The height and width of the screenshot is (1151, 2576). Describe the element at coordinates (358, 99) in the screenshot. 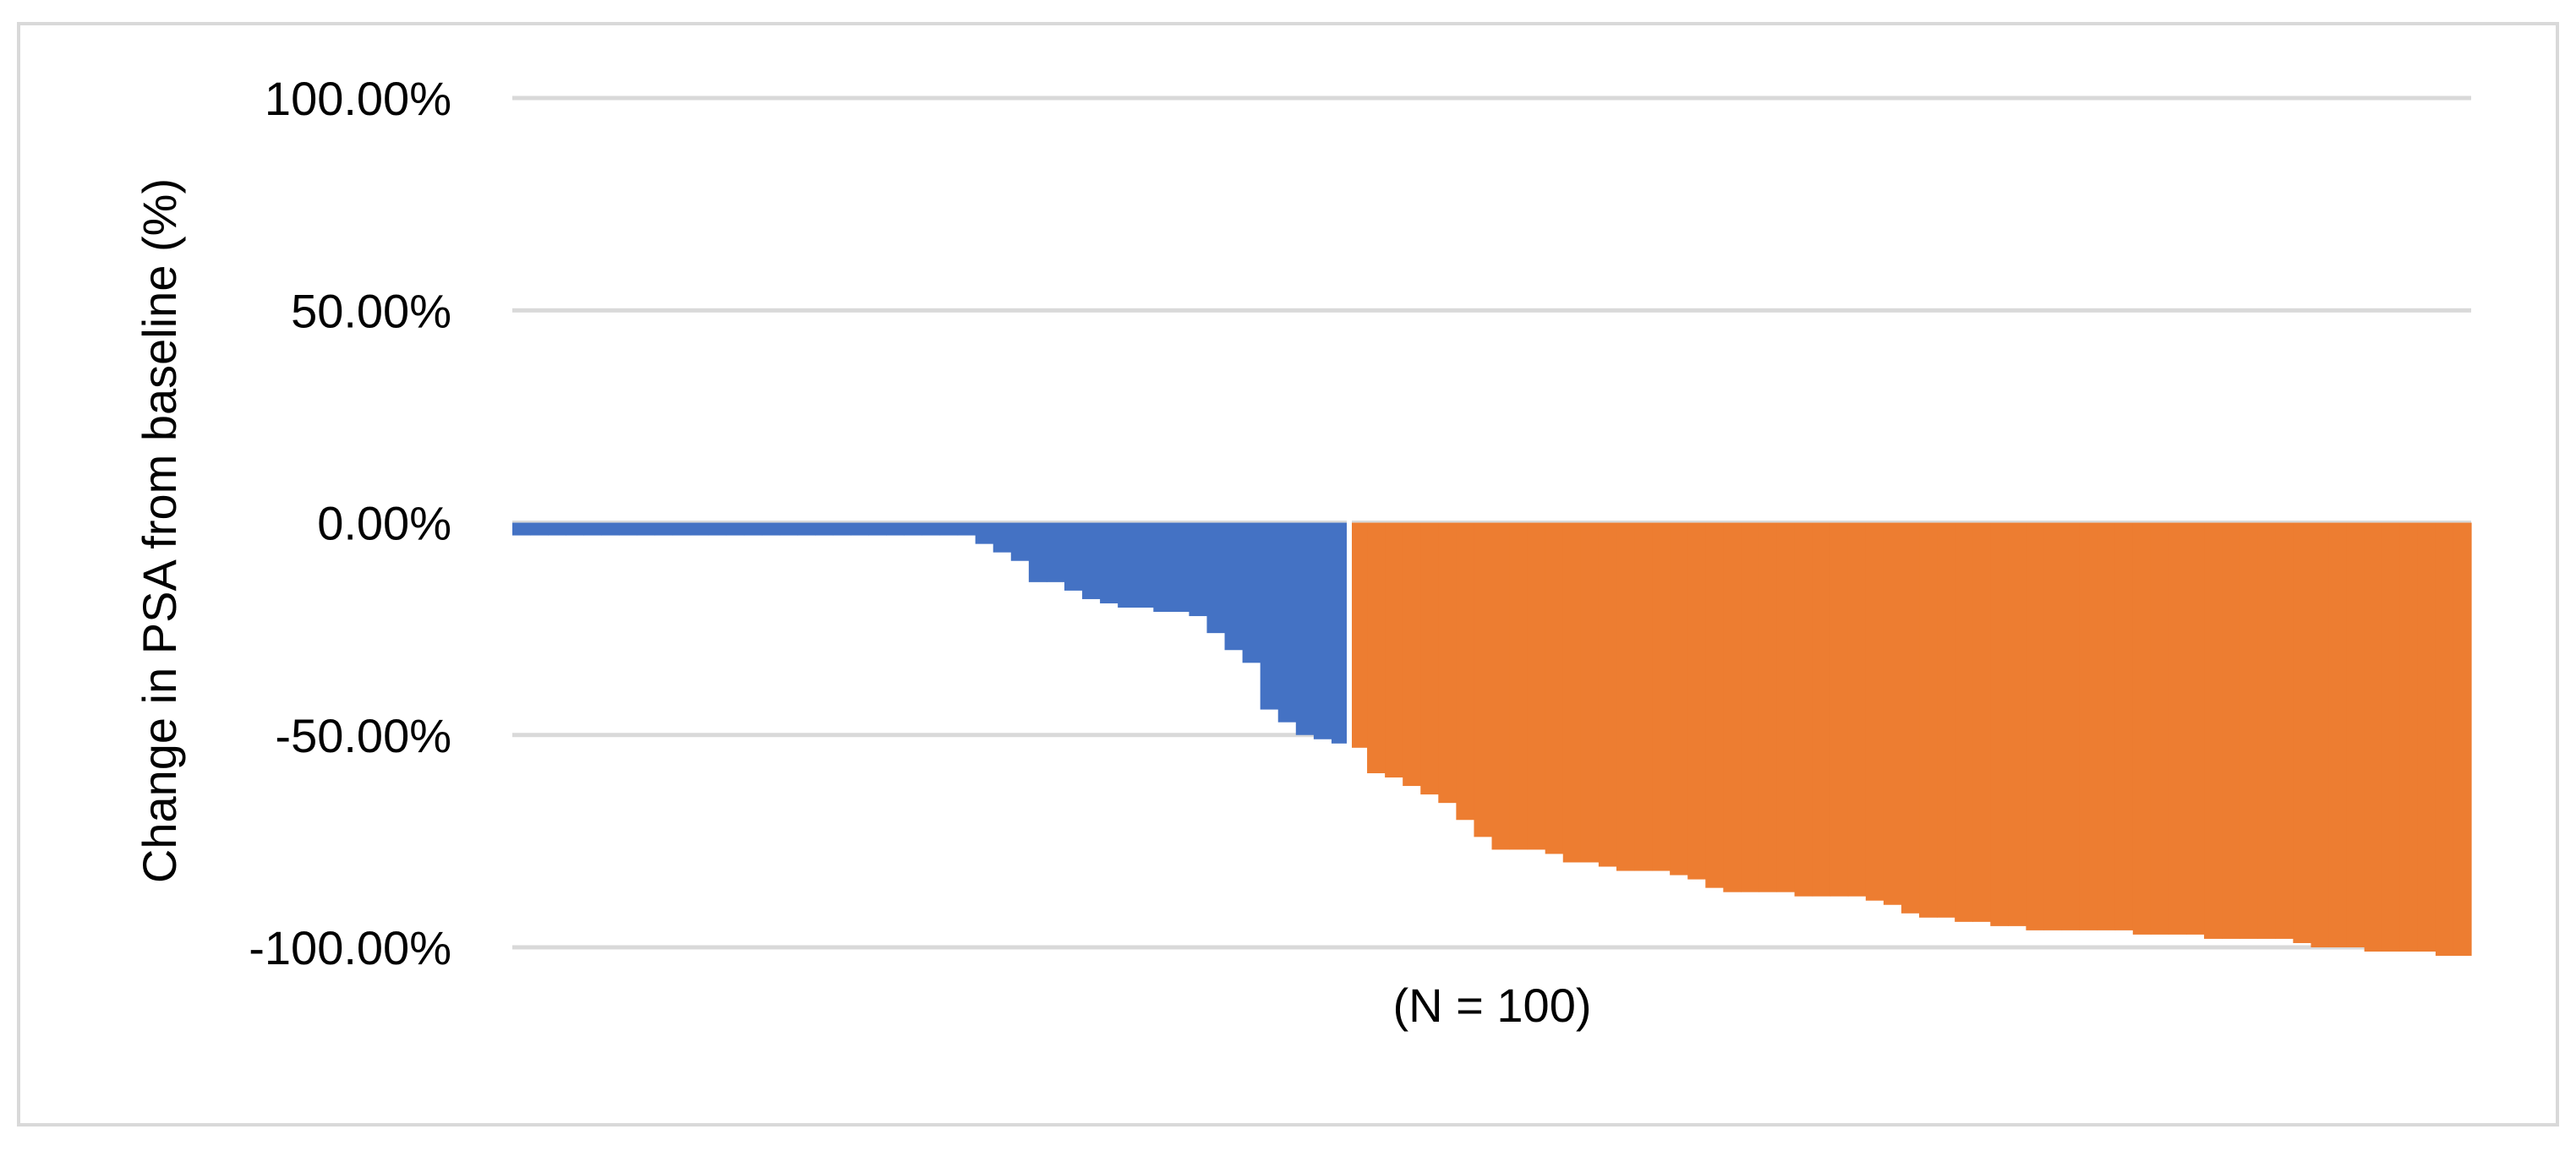

I see `y-tick-label: 100.00%` at that location.